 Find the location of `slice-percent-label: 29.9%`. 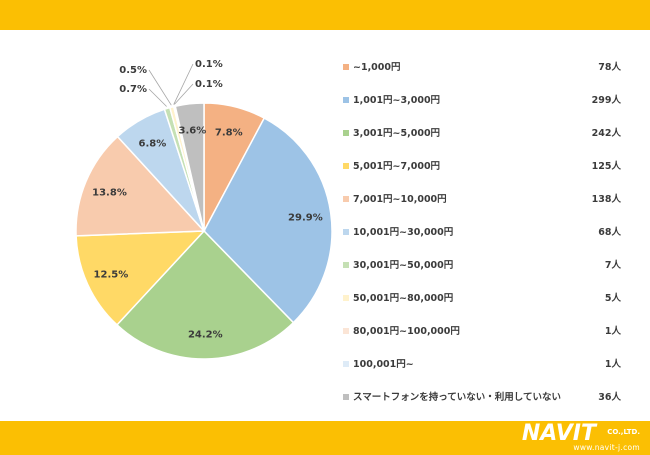

slice-percent-label: 29.9% is located at coordinates (305, 218).